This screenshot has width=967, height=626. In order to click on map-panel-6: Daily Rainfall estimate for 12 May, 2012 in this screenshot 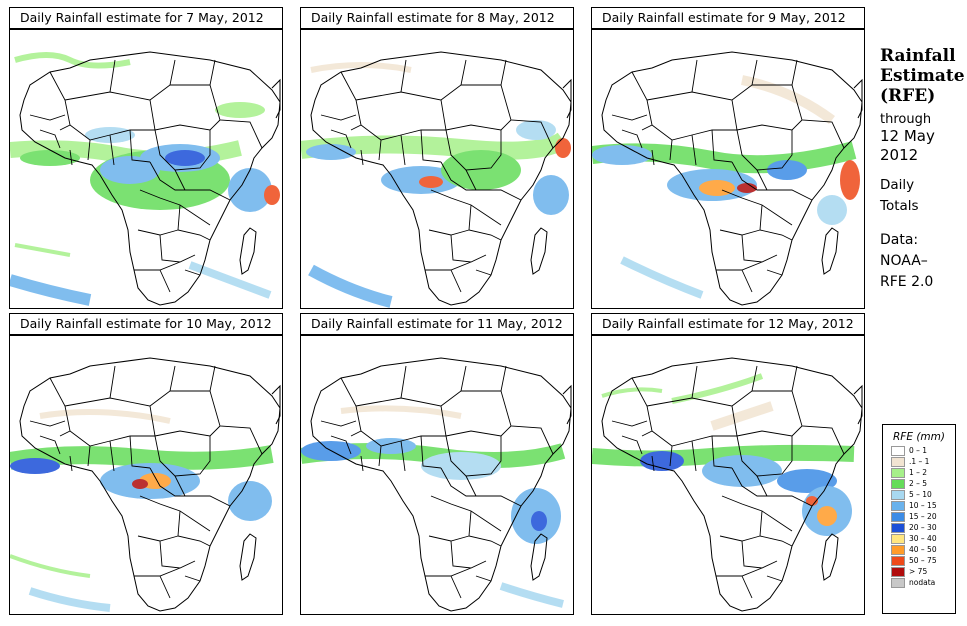, I will do `click(728, 464)`.